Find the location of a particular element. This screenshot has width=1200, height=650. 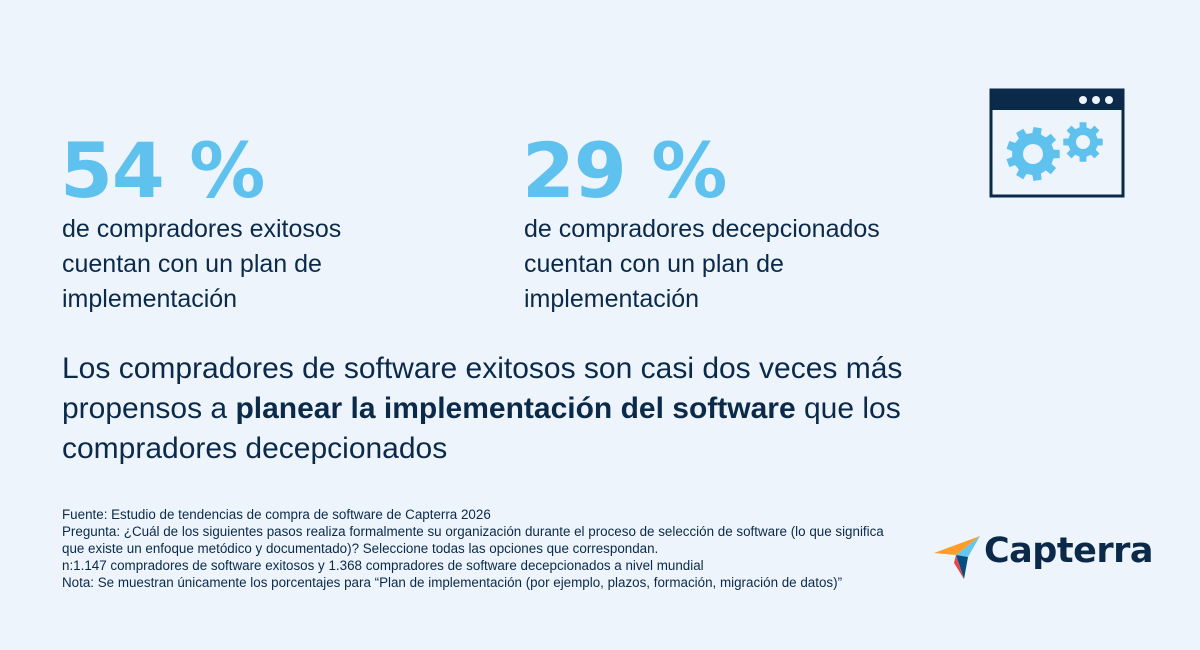

capterra-logo: Capterra is located at coordinates (1049, 557).